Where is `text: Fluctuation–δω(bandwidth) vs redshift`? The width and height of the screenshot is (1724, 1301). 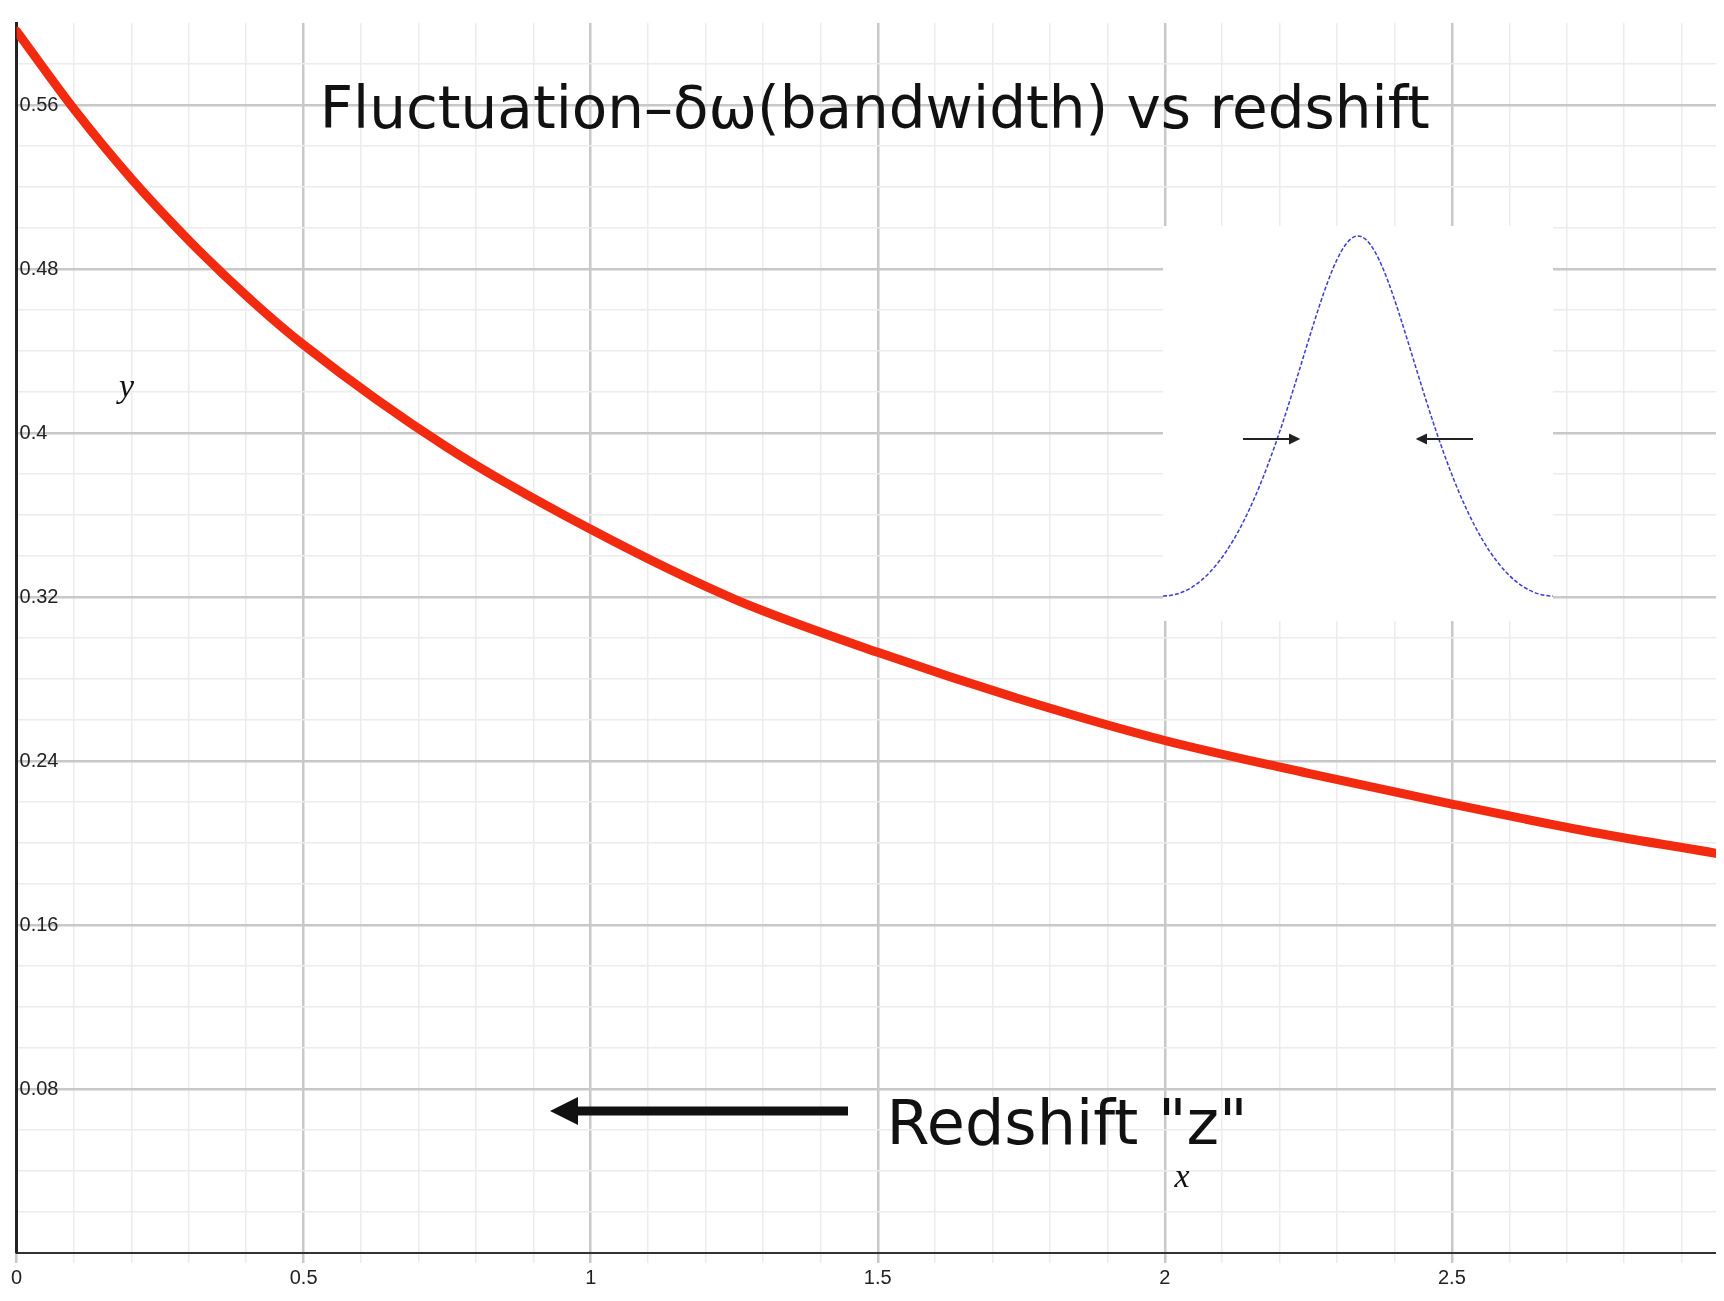 text: Fluctuation–δω(bandwidth) vs redshift is located at coordinates (874, 108).